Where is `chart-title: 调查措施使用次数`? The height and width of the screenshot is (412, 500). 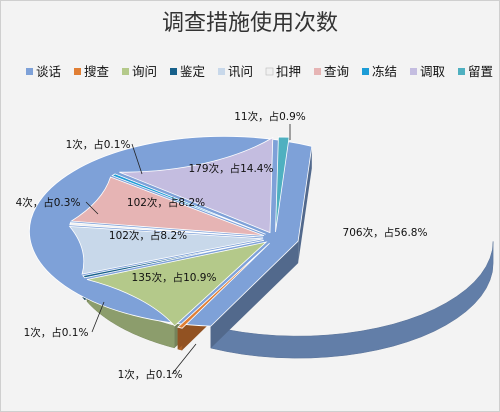 chart-title: 调查措施使用次数 is located at coordinates (250, 23).